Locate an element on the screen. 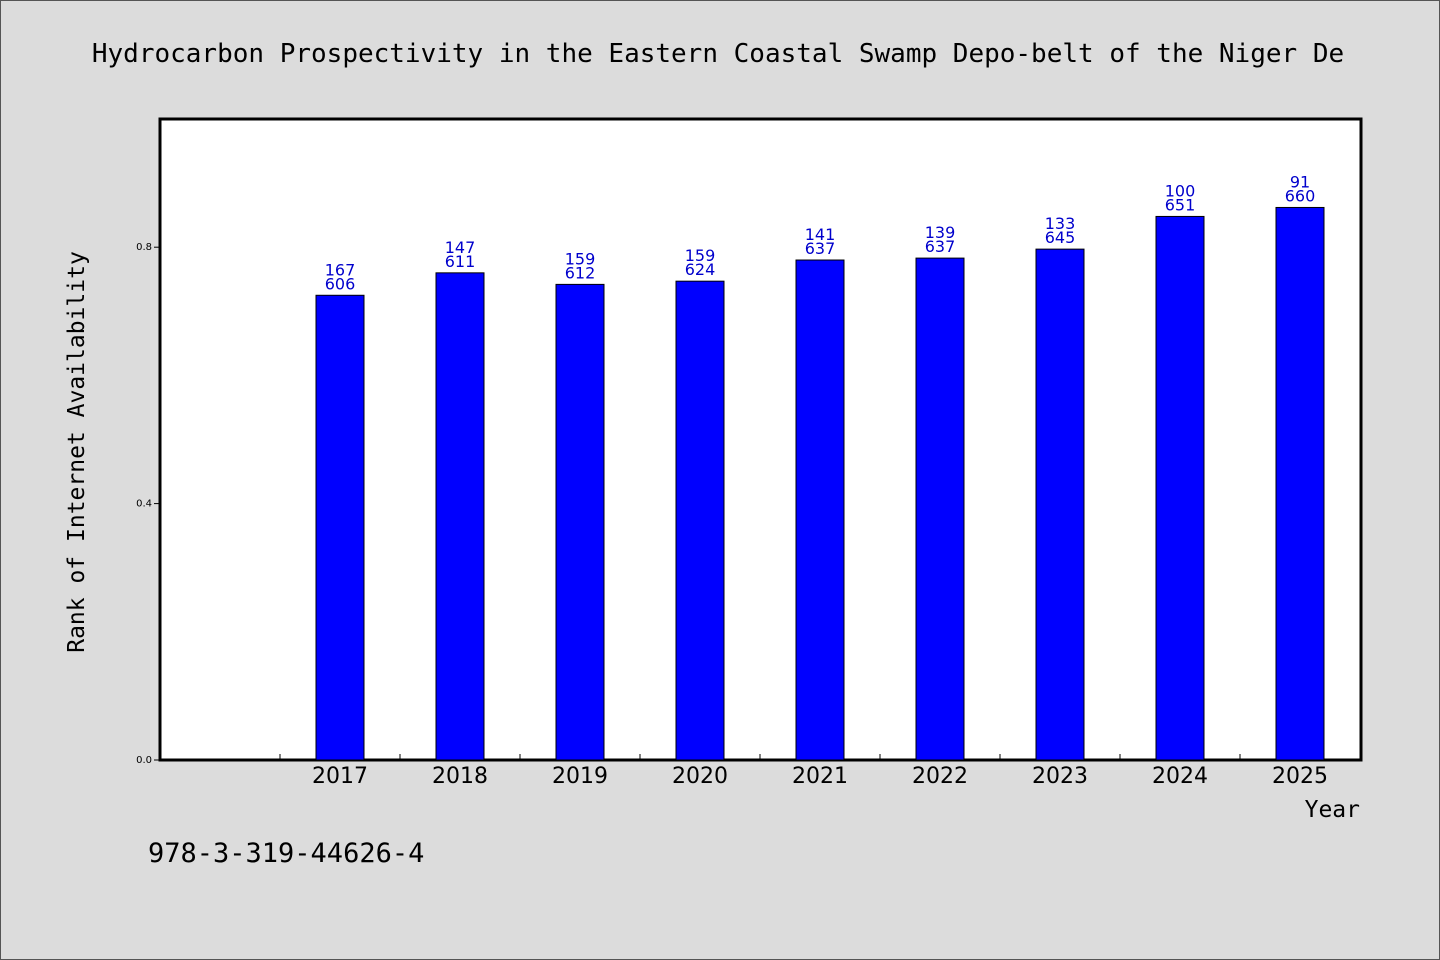  x-tick-label: 2017 is located at coordinates (340, 776).